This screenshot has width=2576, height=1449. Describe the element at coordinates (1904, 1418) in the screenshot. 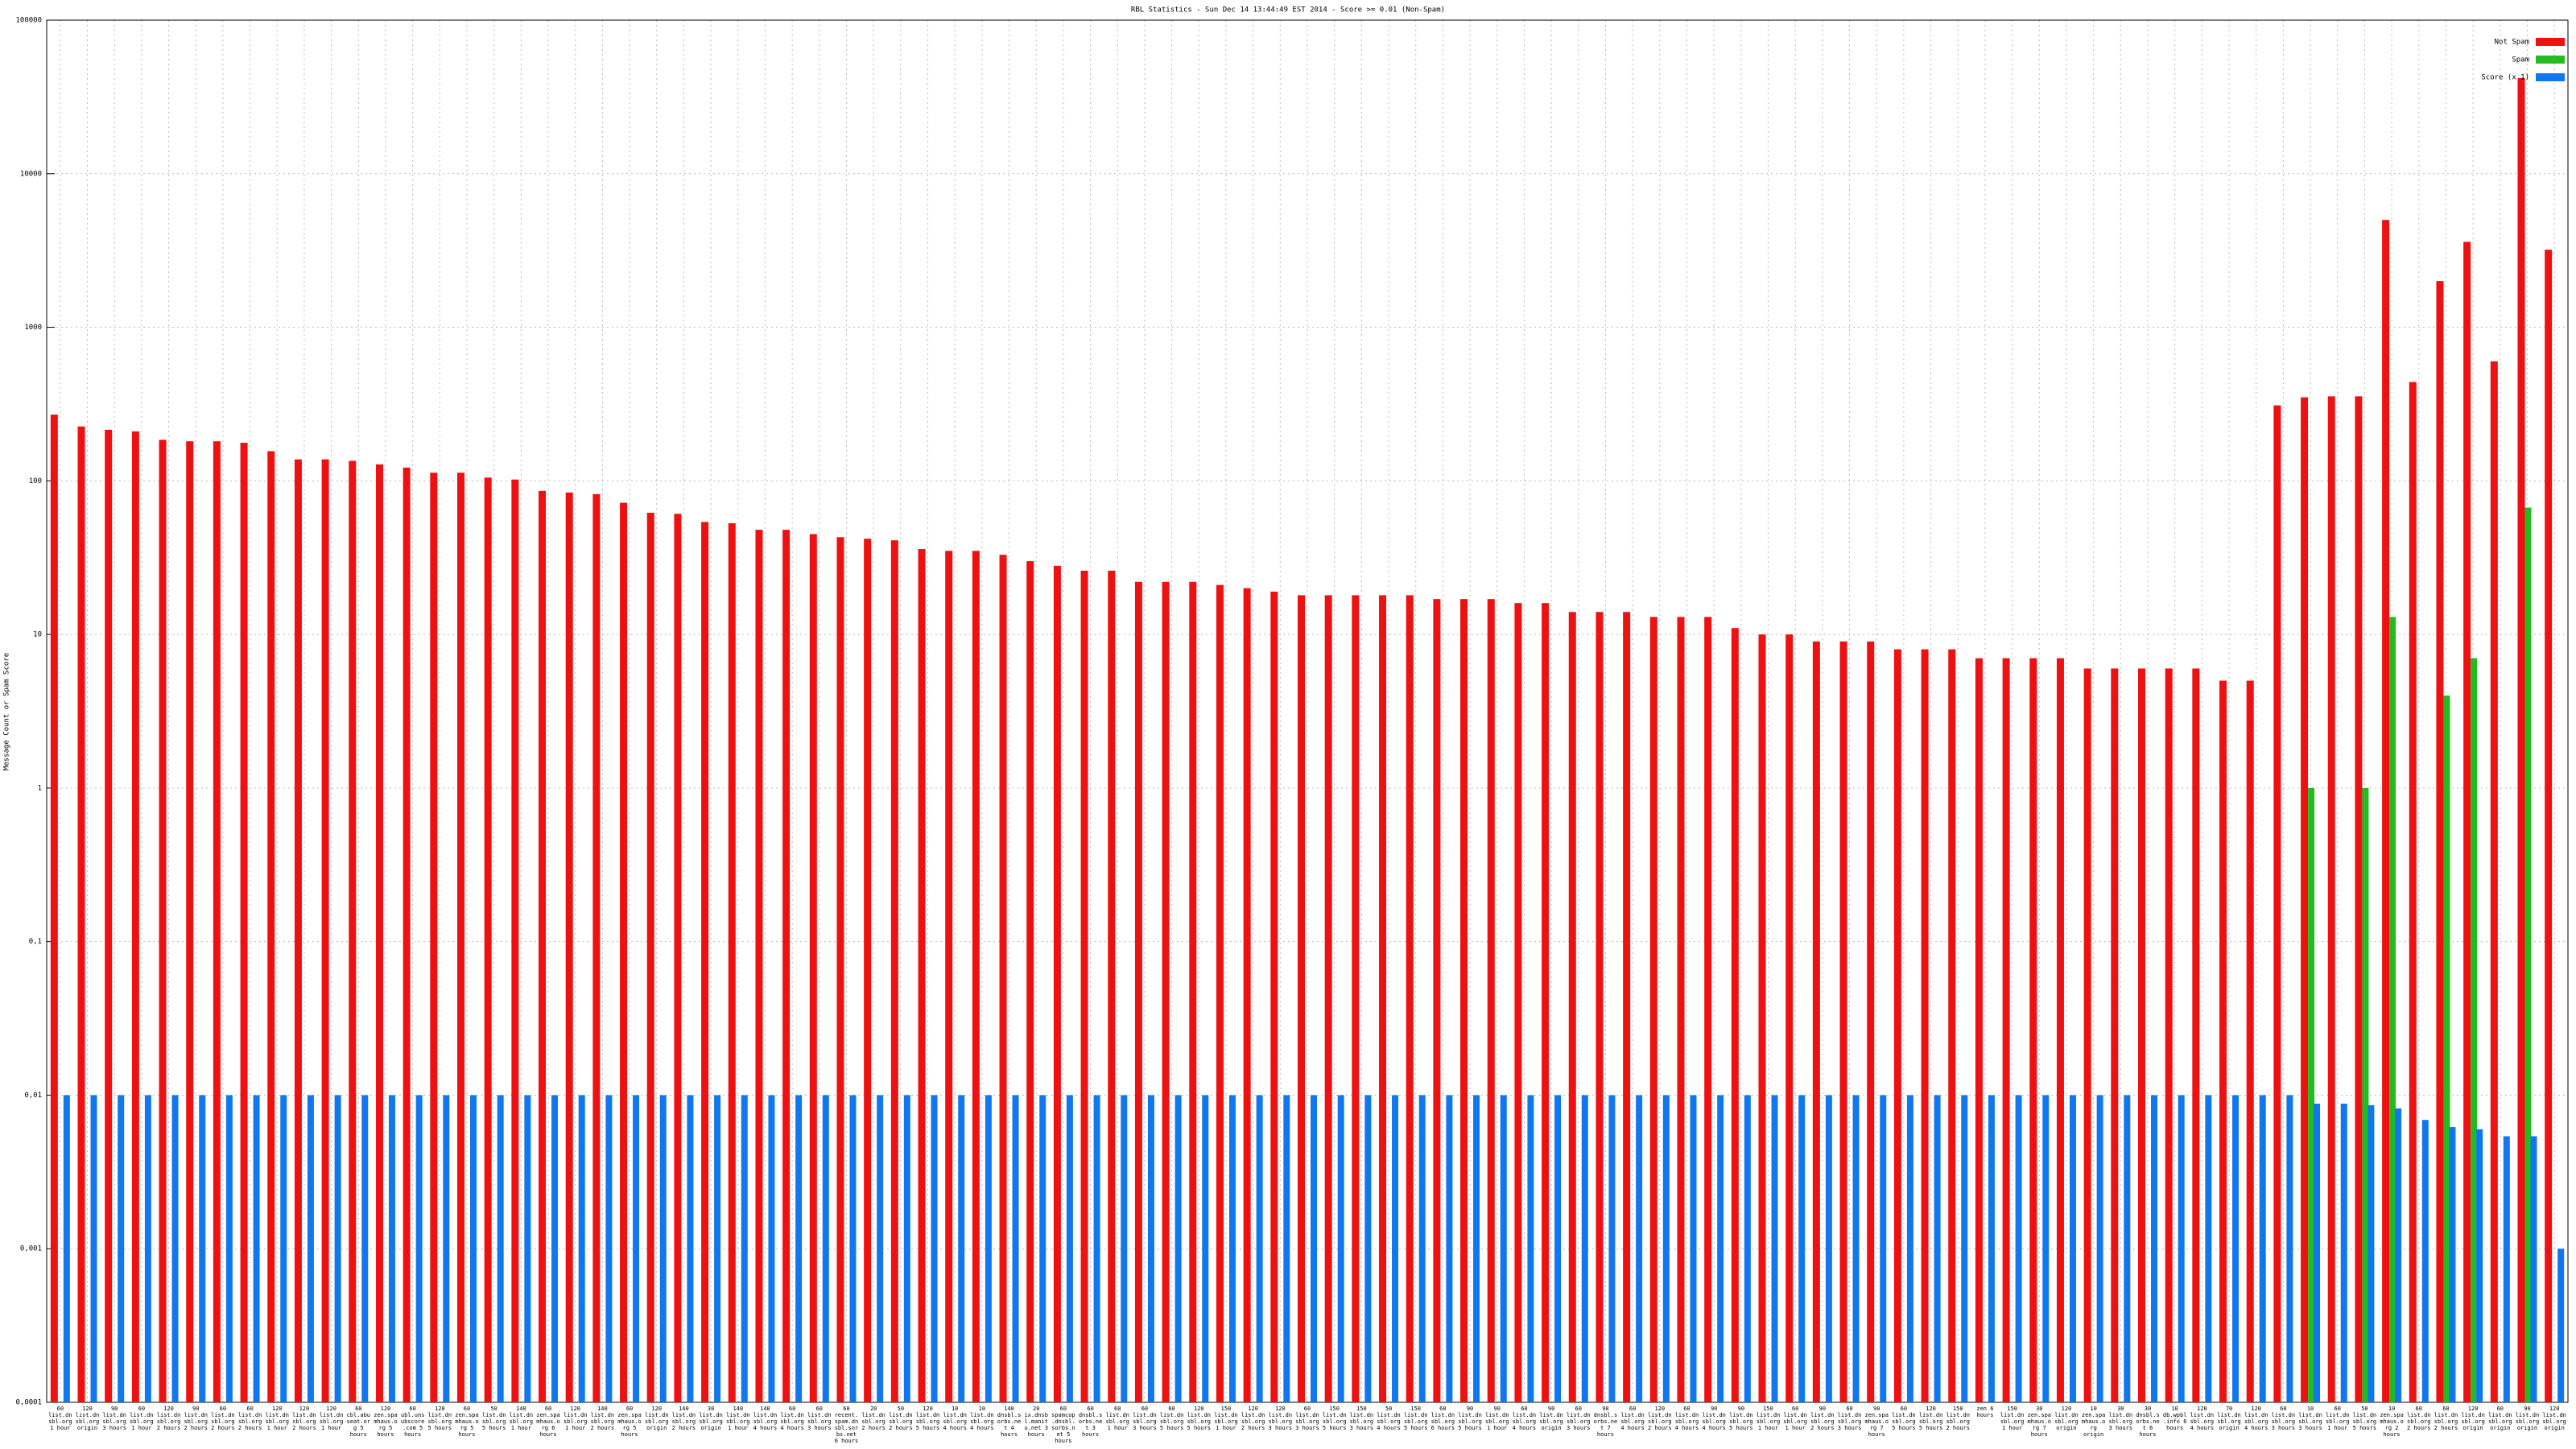

I see `x-tick-label: 60 list.dnsbl.org 5 hours` at that location.